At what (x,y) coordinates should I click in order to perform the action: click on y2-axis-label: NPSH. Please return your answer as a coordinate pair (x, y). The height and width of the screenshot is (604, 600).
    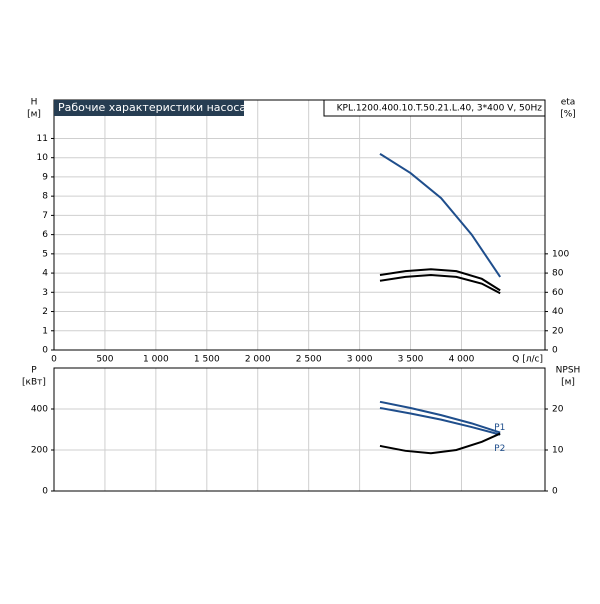
    Looking at the image, I should click on (568, 371).